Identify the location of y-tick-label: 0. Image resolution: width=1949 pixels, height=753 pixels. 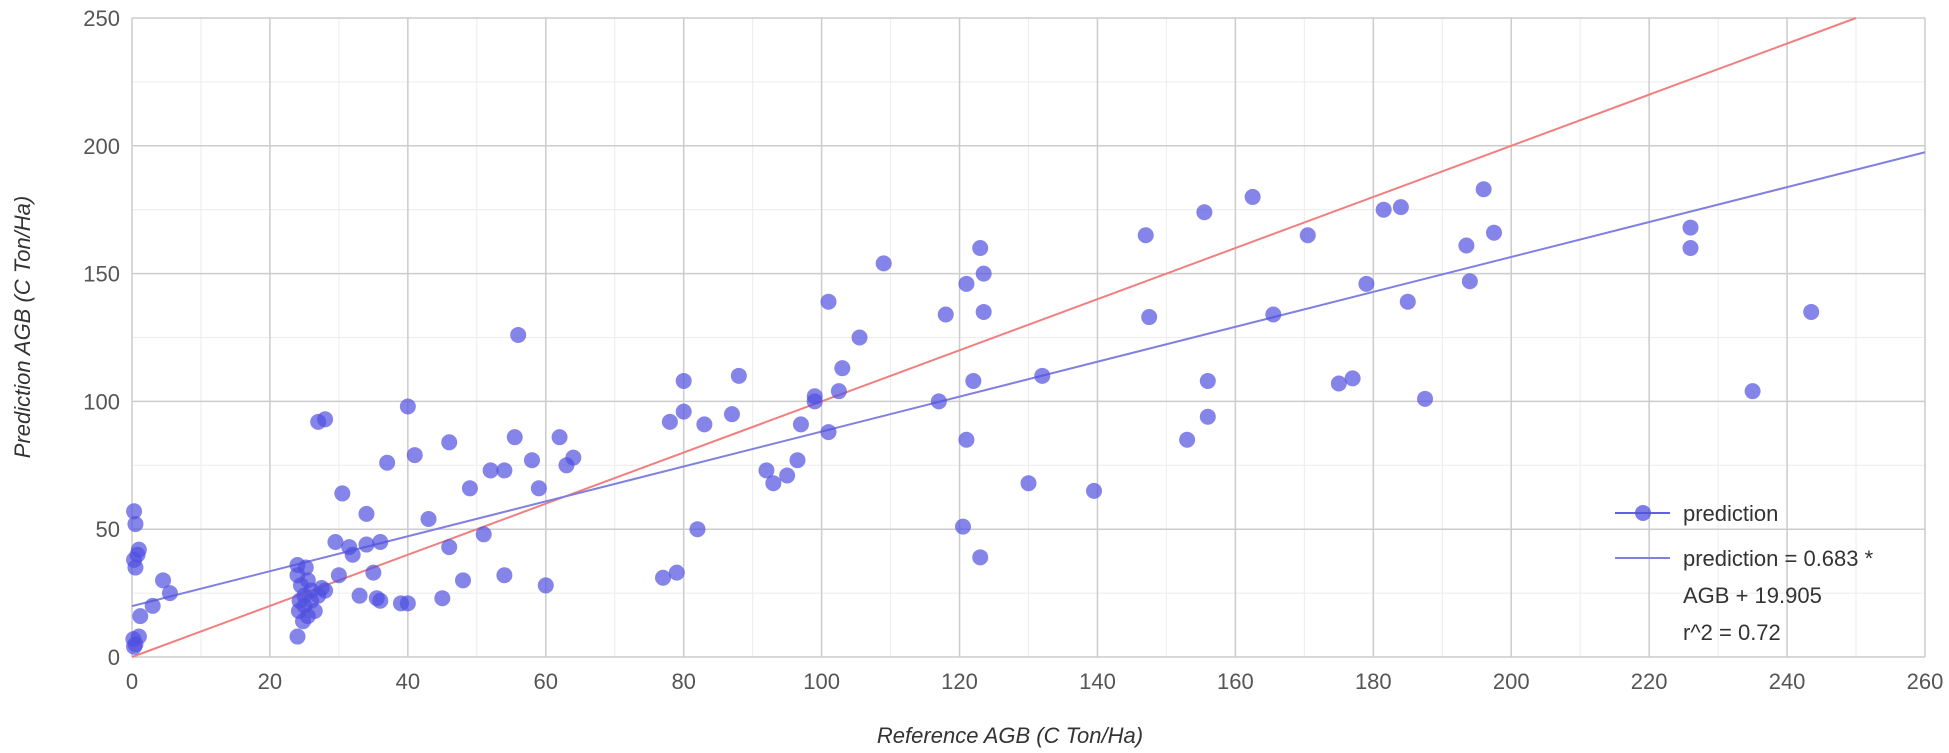
(114, 657).